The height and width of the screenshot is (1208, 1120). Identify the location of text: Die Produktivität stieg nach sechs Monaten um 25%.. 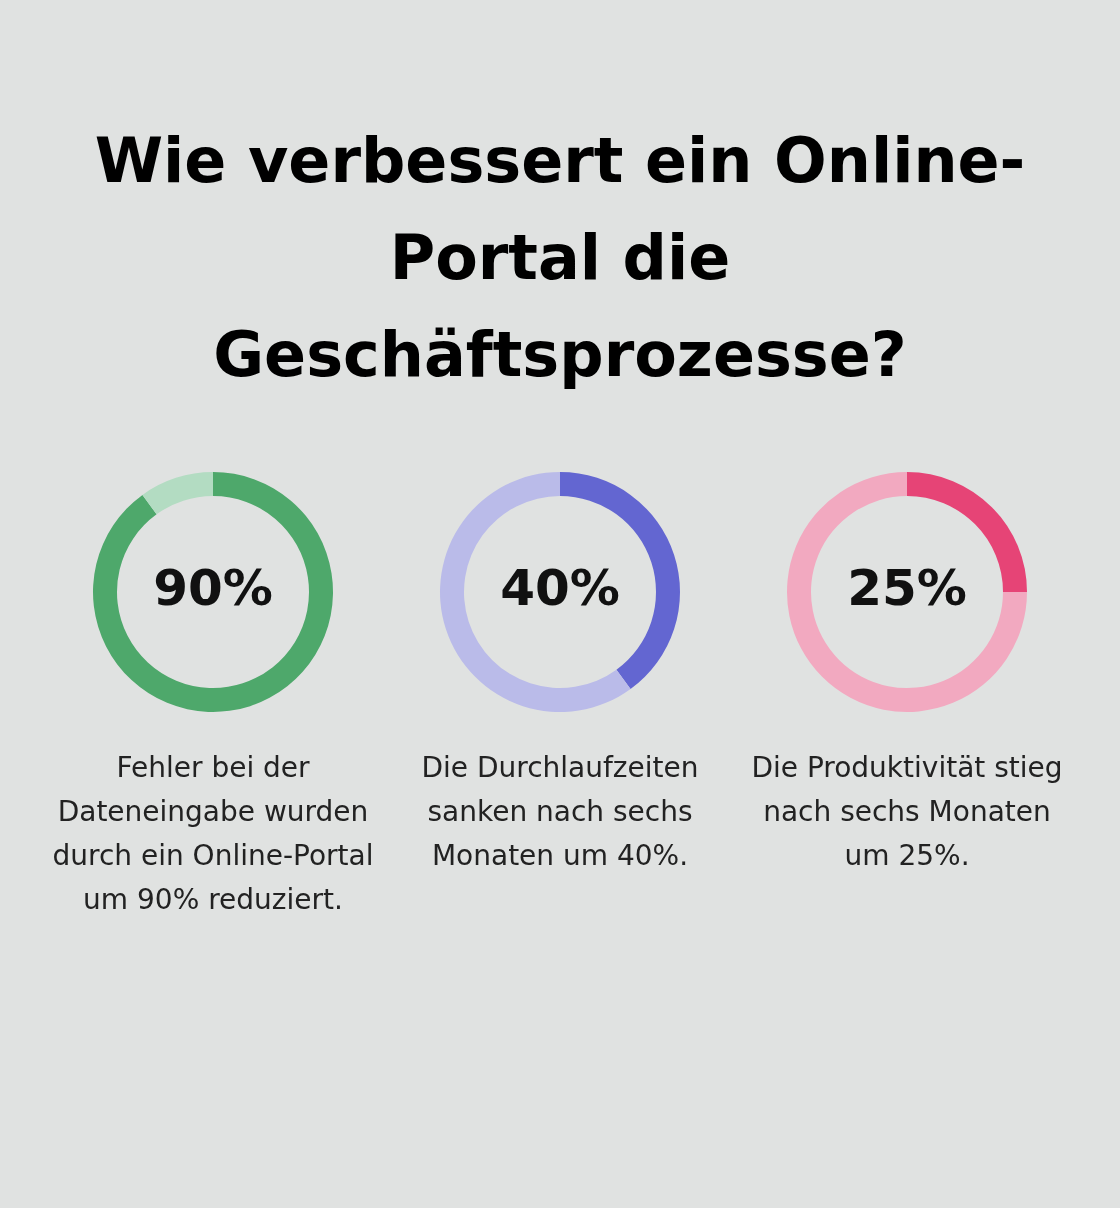
(907, 812).